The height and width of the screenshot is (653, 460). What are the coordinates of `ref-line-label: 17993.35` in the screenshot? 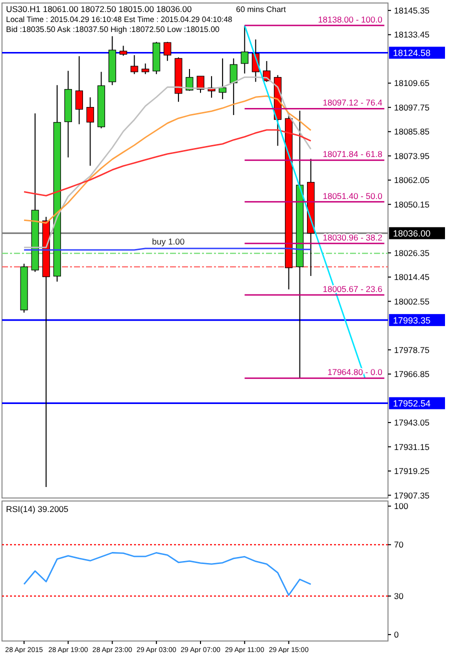 It's located at (412, 321).